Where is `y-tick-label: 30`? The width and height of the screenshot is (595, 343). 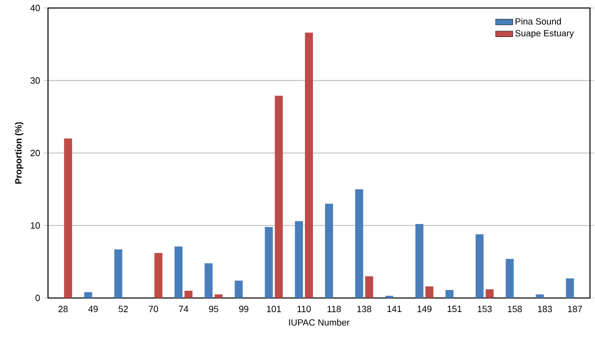
y-tick-label: 30 is located at coordinates (35, 80).